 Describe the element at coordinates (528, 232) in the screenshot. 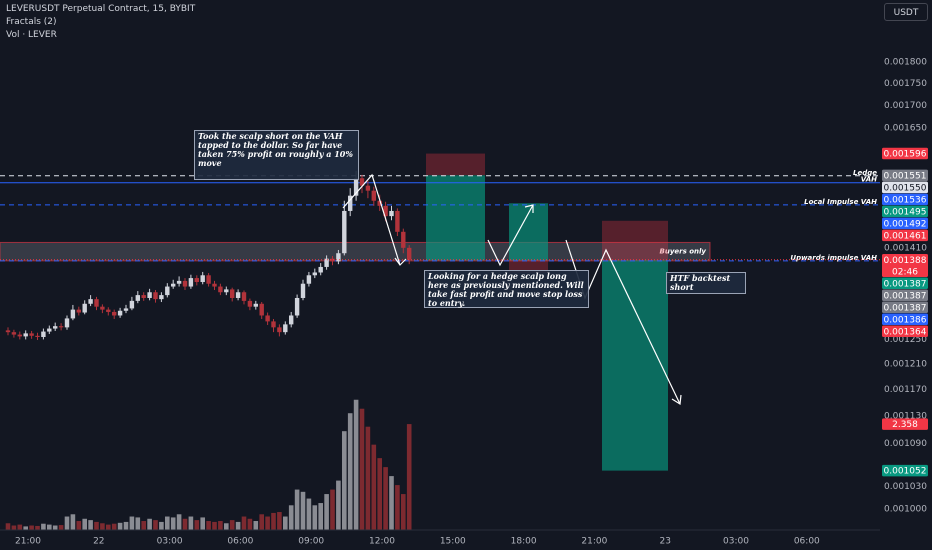

I see `position-profit` at that location.